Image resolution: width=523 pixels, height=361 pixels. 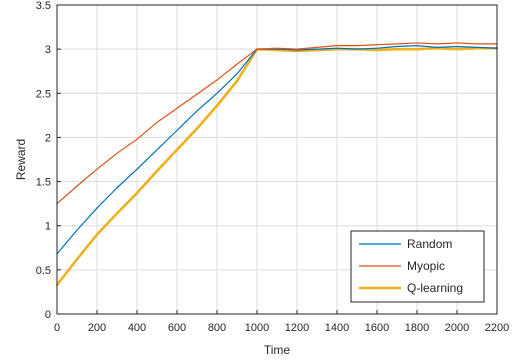 What do you see at coordinates (48, 50) in the screenshot?
I see `y-tick-label: 3` at bounding box center [48, 50].